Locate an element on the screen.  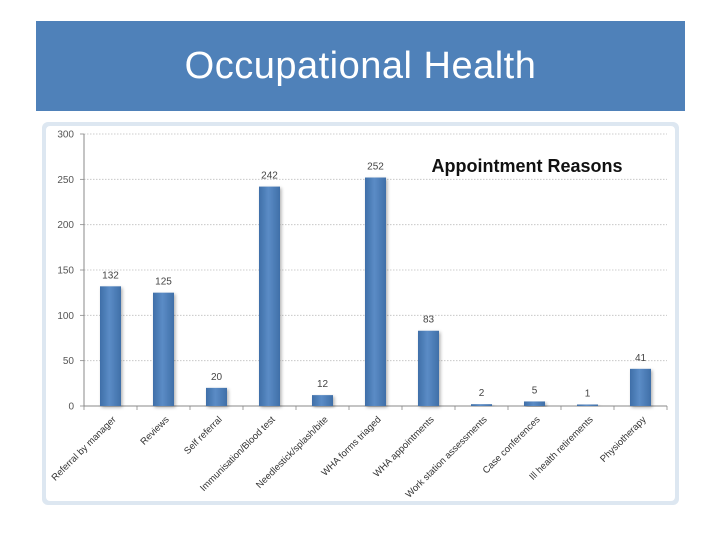
category-label: Reviews is located at coordinates (154, 430).